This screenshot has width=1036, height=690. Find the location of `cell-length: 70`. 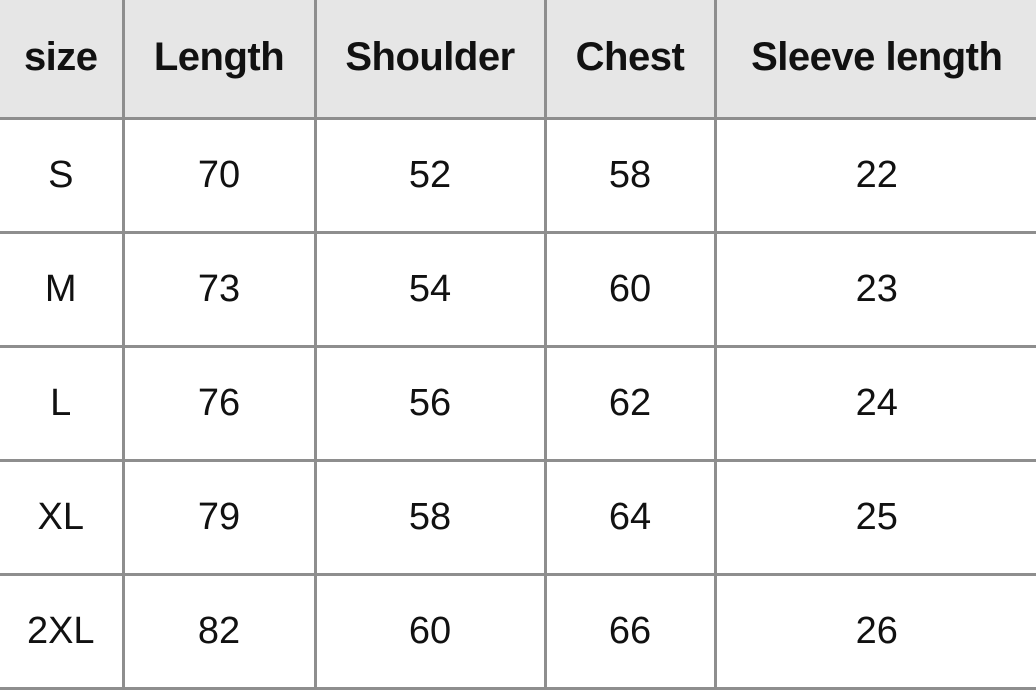

cell-length: 70 is located at coordinates (219, 175).